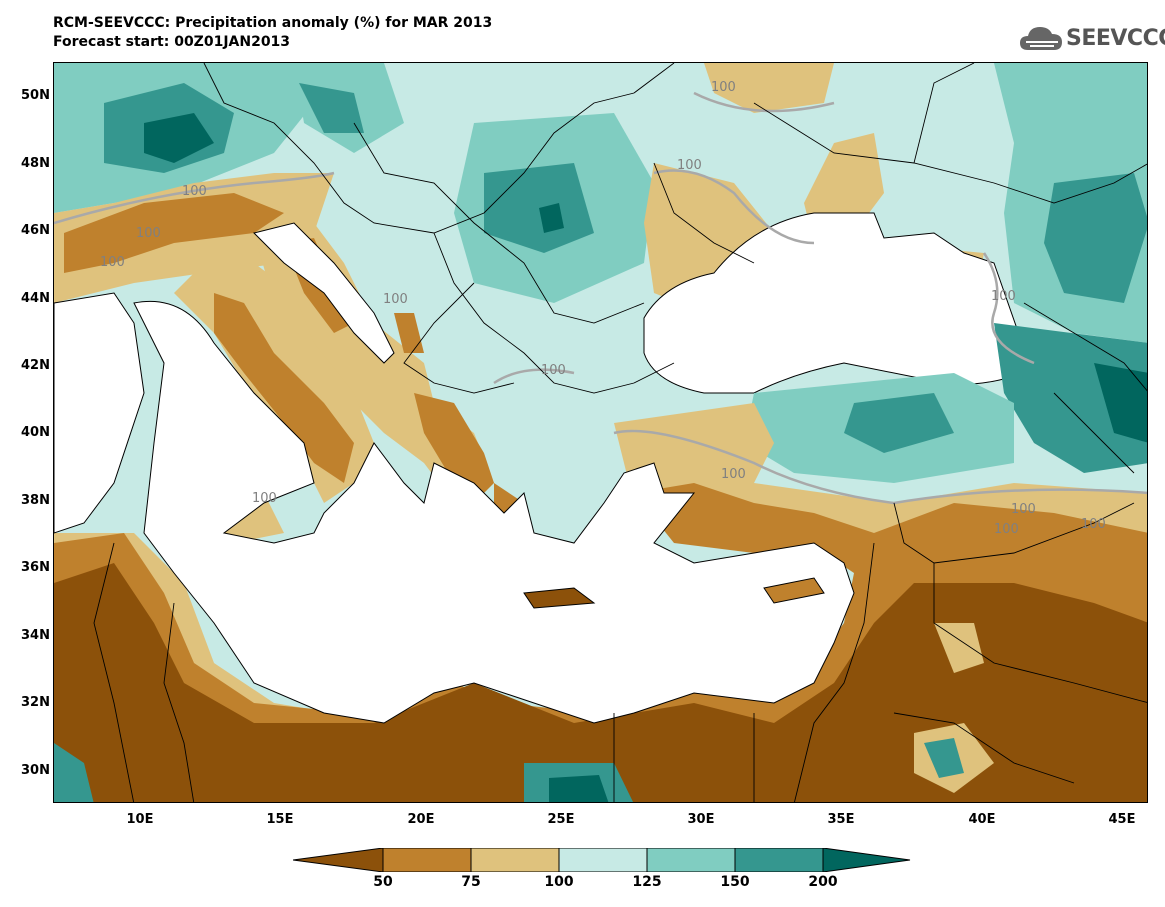 Image resolution: width=1165 pixels, height=907 pixels. Describe the element at coordinates (454, 448) in the screenshot. I see `field-50-75-albania` at that location.